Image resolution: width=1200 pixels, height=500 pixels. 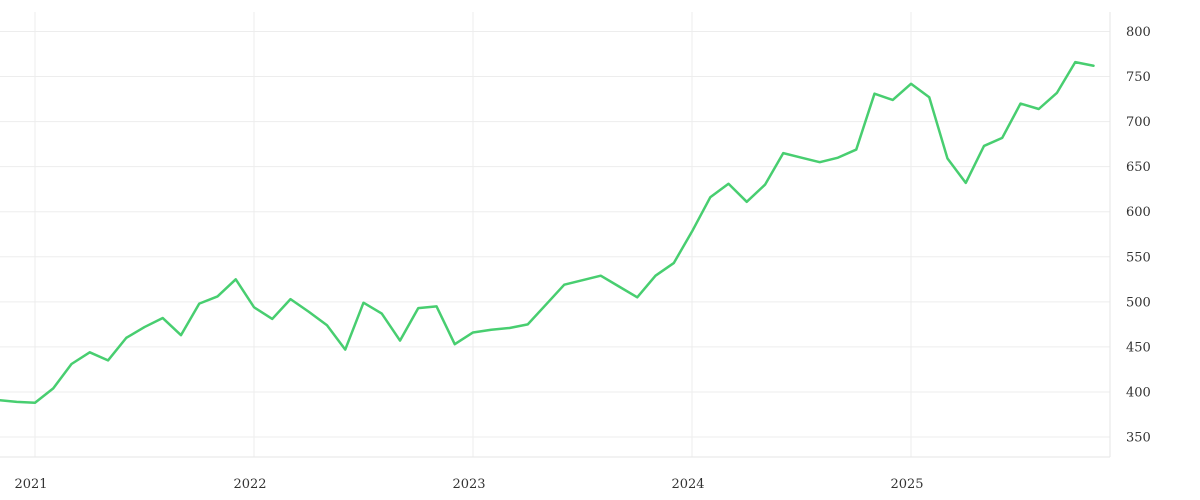 I want to click on y-tick-label: 600, so click(x=1138, y=212).